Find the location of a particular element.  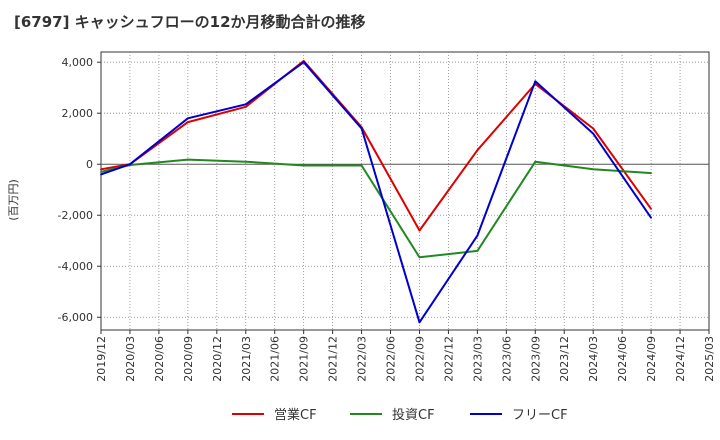

x-tick-label: 2020/06 is located at coordinates (159, 359).